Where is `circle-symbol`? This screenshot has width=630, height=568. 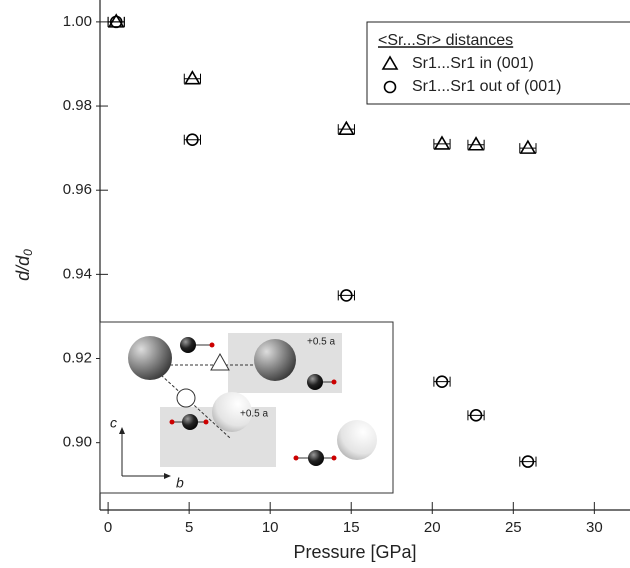
circle-symbol is located at coordinates (186, 398).